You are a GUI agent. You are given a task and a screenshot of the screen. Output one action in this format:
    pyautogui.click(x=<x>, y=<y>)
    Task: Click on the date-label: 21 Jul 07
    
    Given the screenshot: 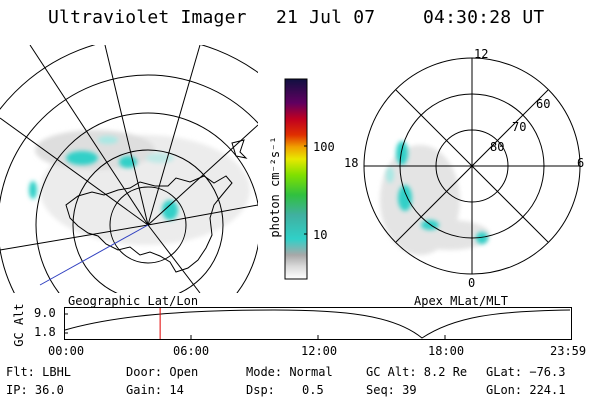 What is the action you would take?
    pyautogui.click(x=326, y=17)
    